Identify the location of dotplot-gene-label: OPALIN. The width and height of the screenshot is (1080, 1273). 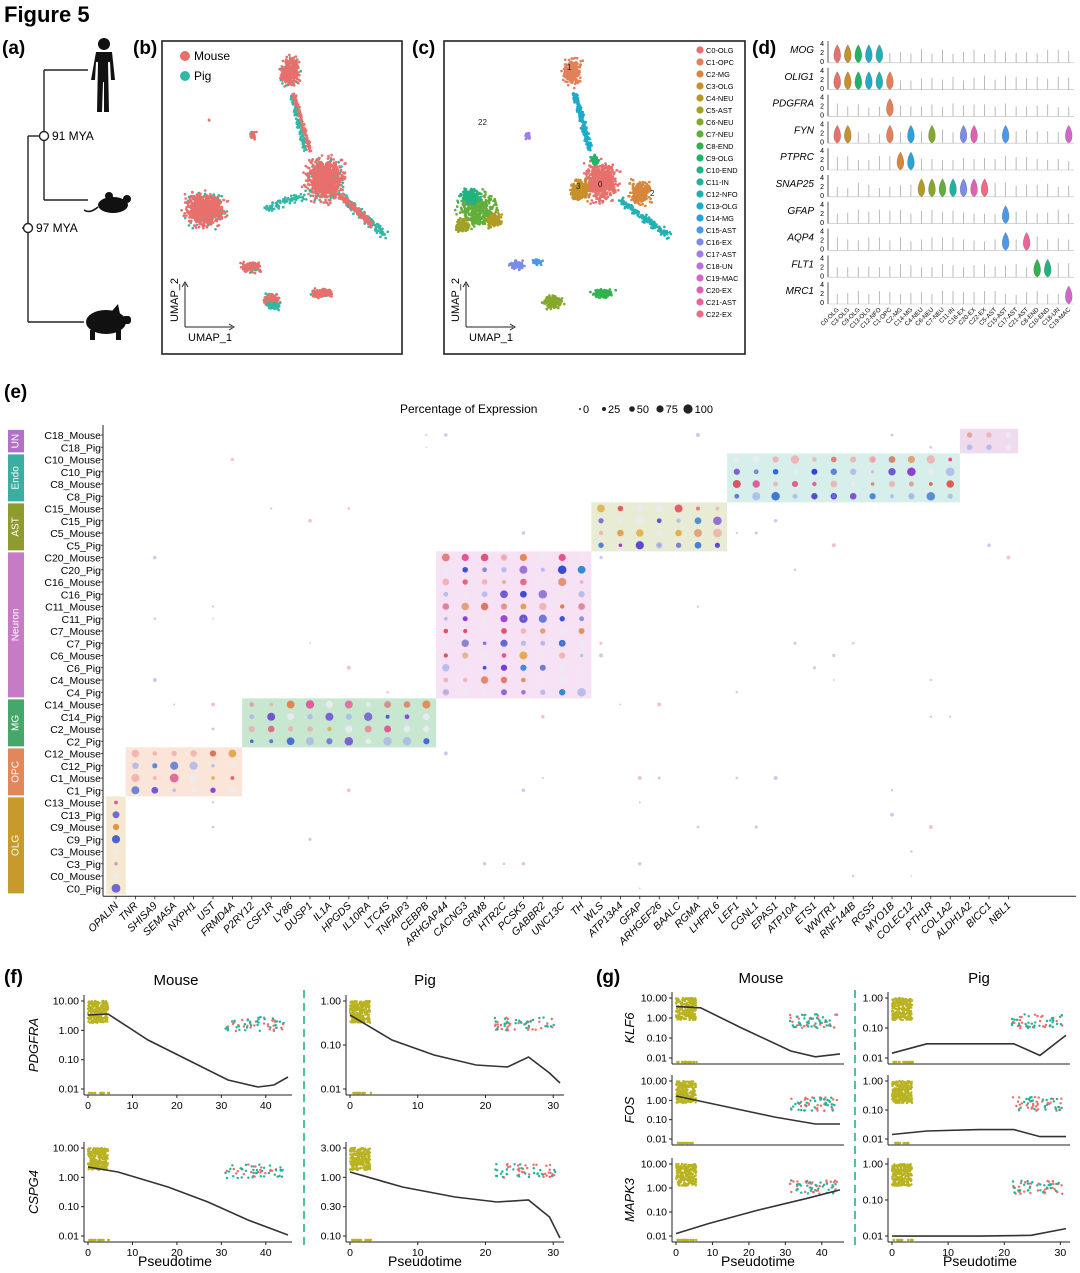
(103, 917).